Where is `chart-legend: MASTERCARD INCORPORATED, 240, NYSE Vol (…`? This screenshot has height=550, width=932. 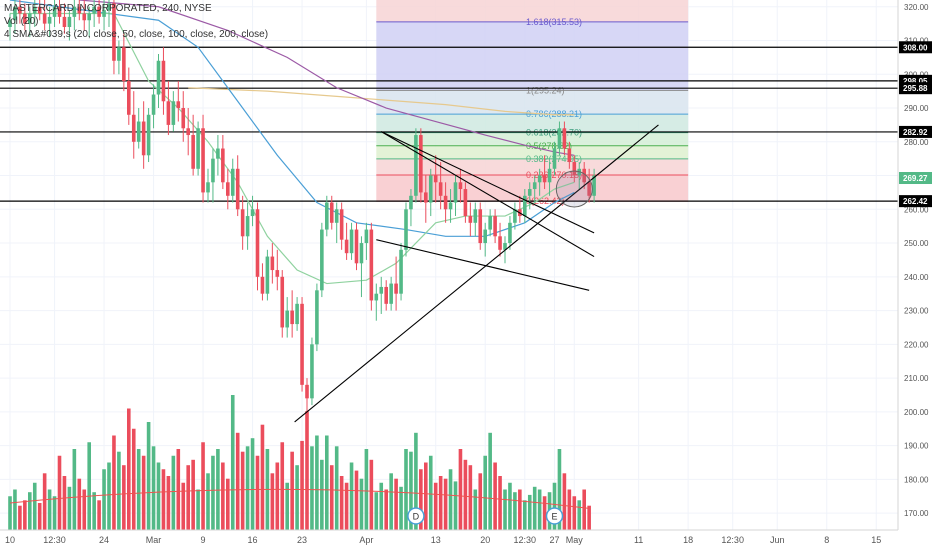 chart-legend: MASTERCARD INCORPORATED, 240, NYSE Vol (… is located at coordinates (136, 21).